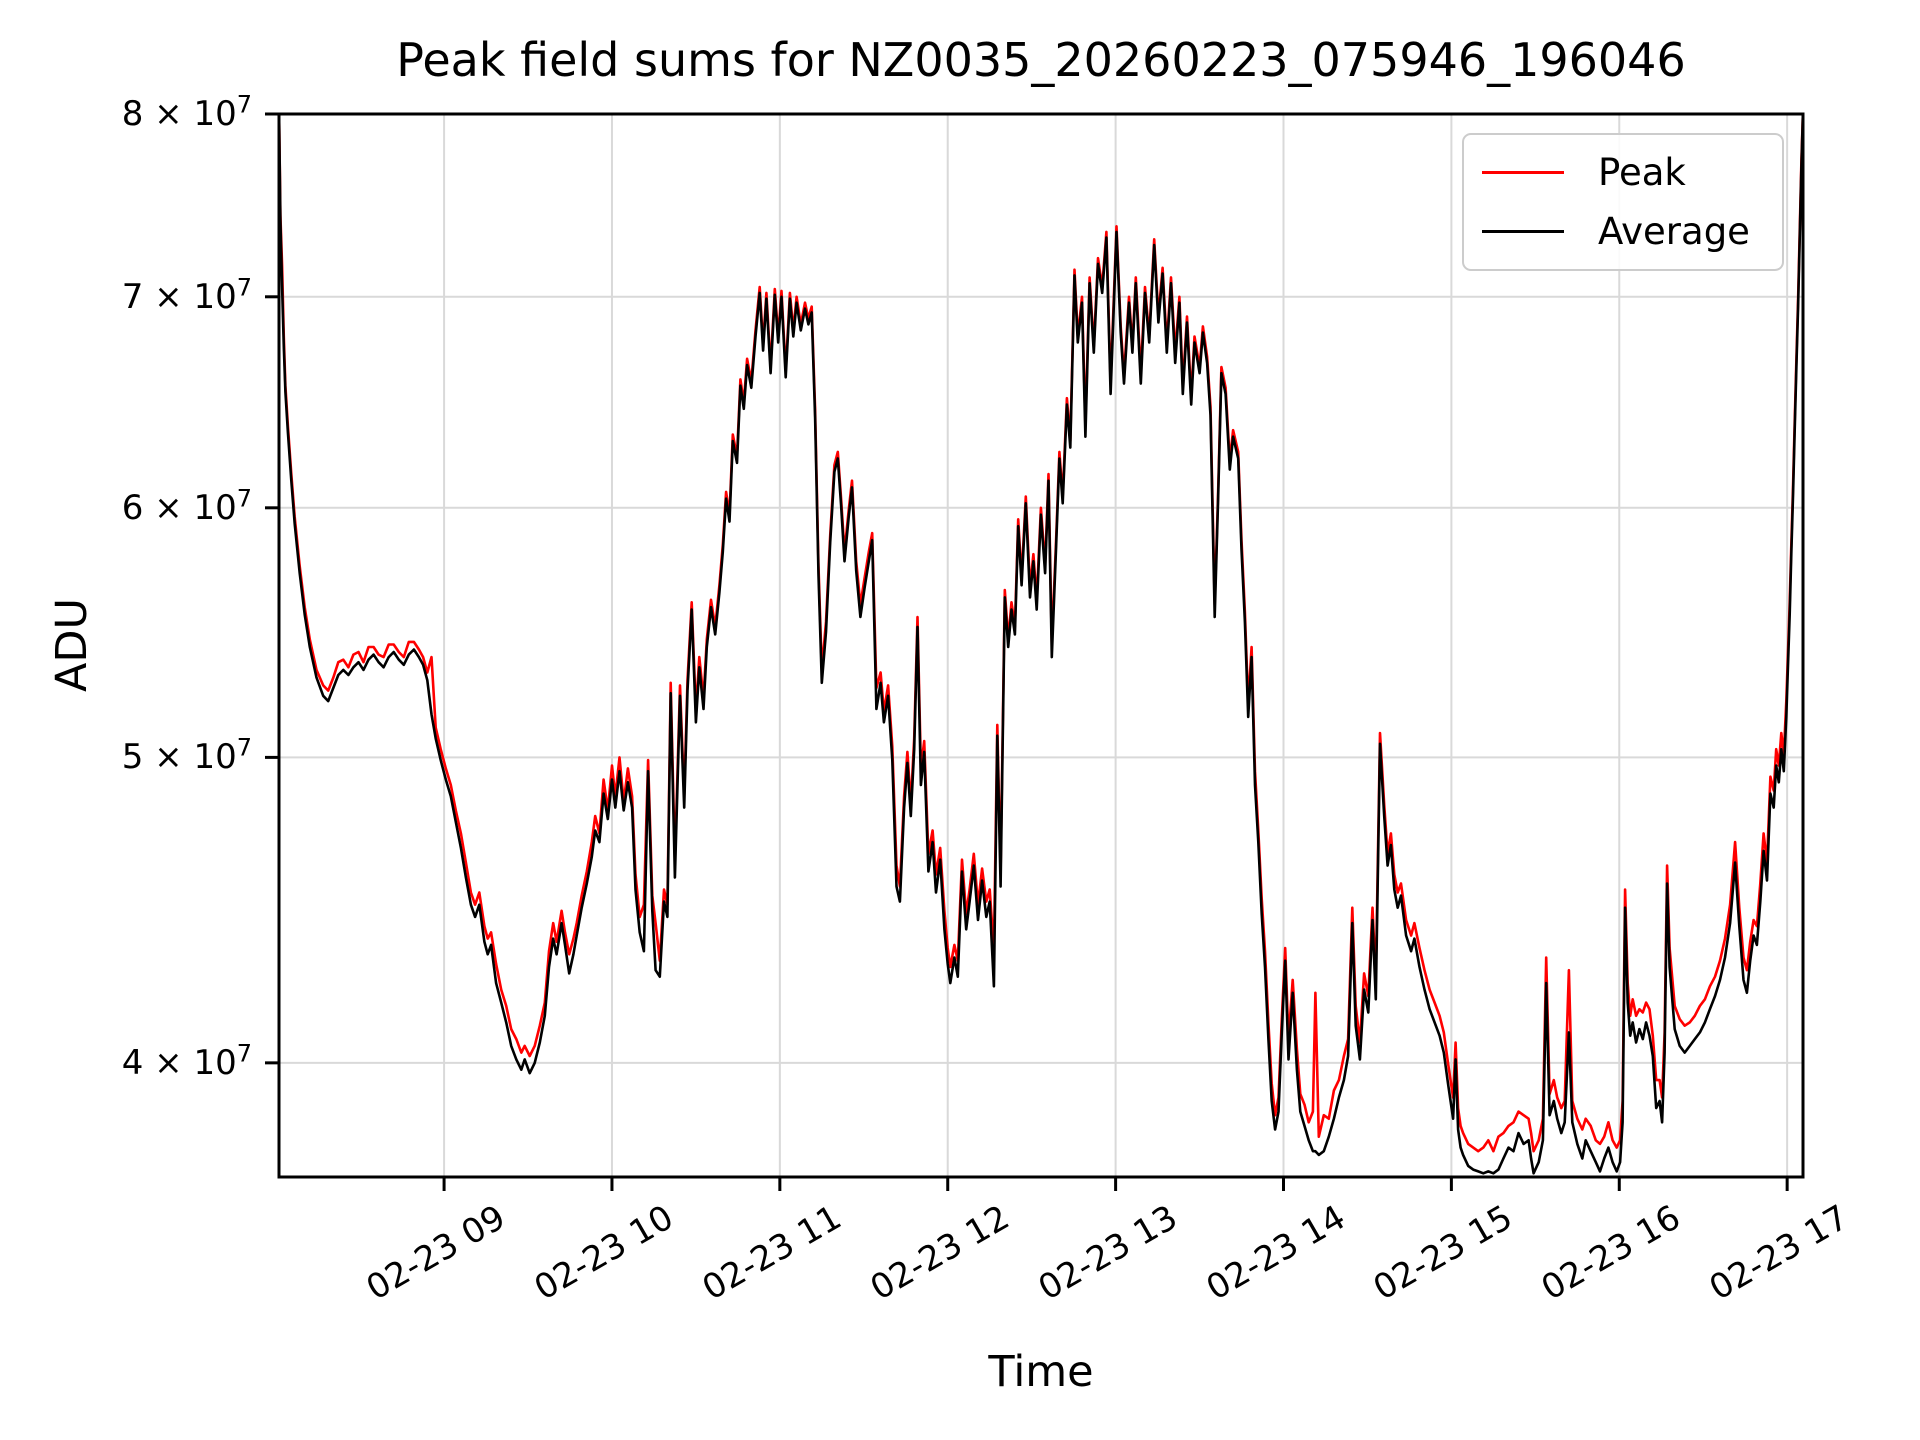  What do you see at coordinates (186, 112) in the screenshot?
I see `y-tick-label: 8 × 107` at bounding box center [186, 112].